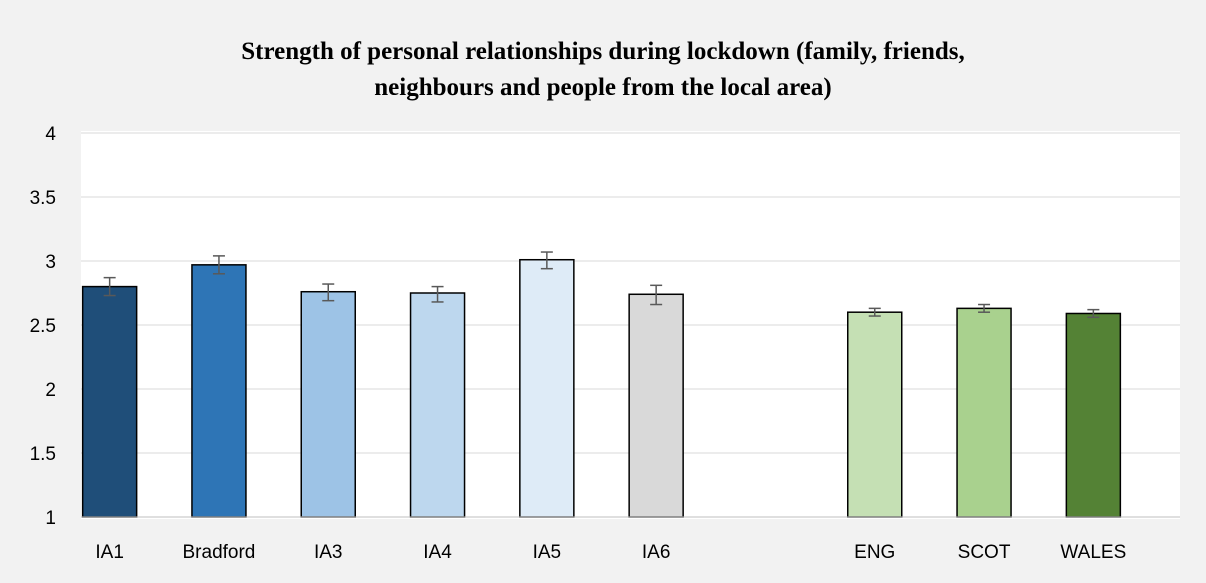 This screenshot has width=1206, height=583. Describe the element at coordinates (50, 262) in the screenshot. I see `y-tick-label: 3` at that location.